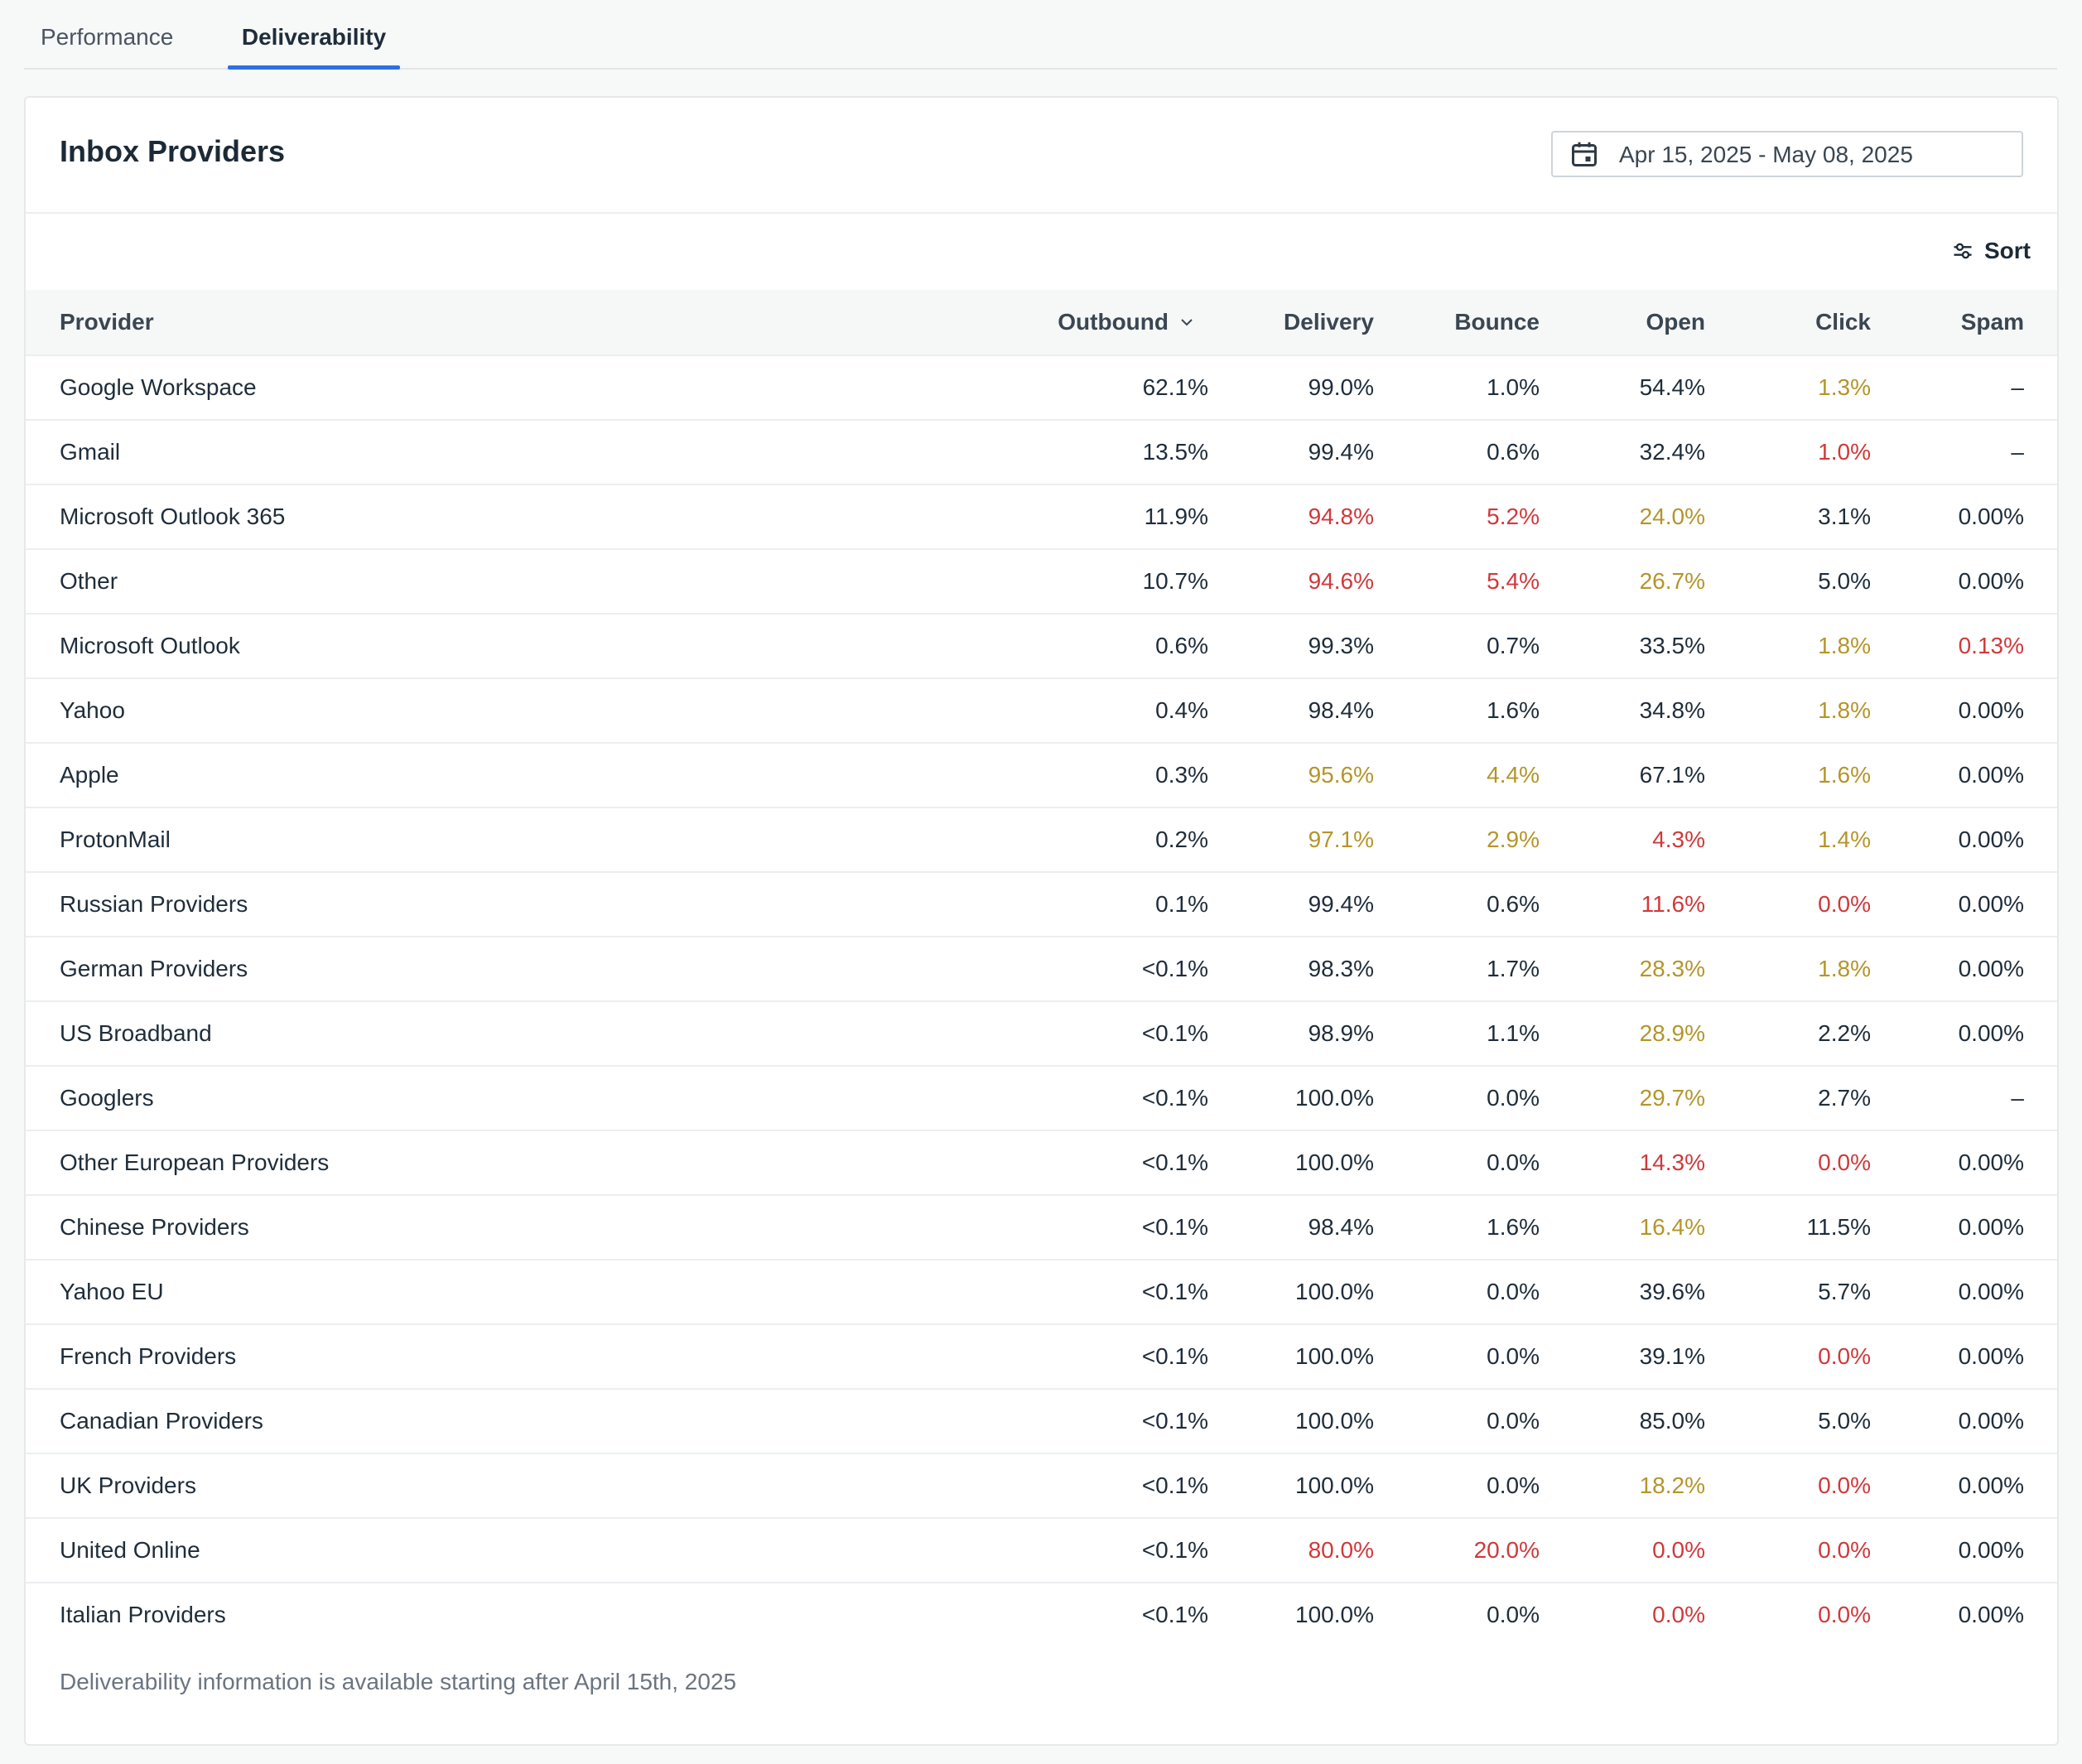 The image size is (2082, 1764). Describe the element at coordinates (1113, 322) in the screenshot. I see `column-header-outbound-label: Outbound` at that location.